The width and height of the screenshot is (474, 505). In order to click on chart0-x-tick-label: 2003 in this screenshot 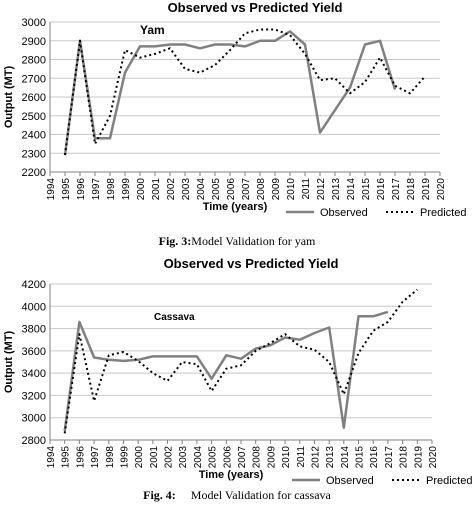, I will do `click(186, 189)`.